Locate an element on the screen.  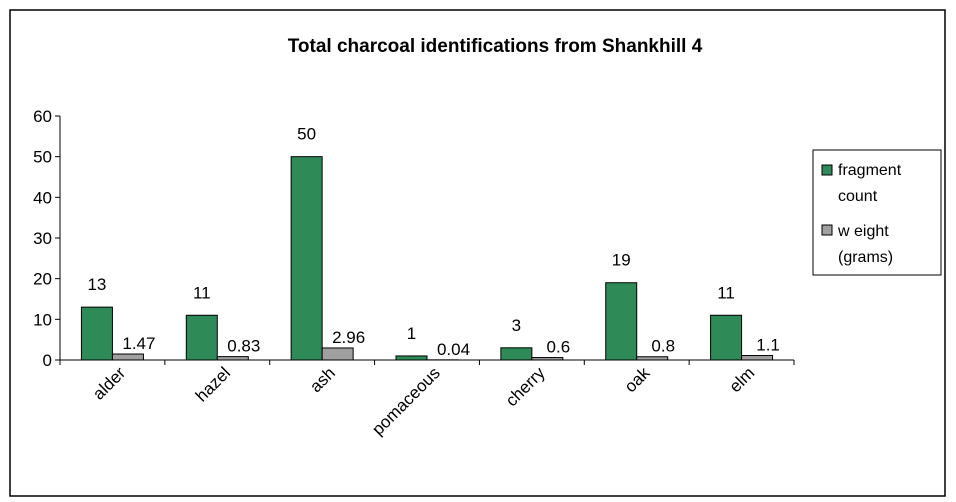
bar-weight-hazel is located at coordinates (232, 358).